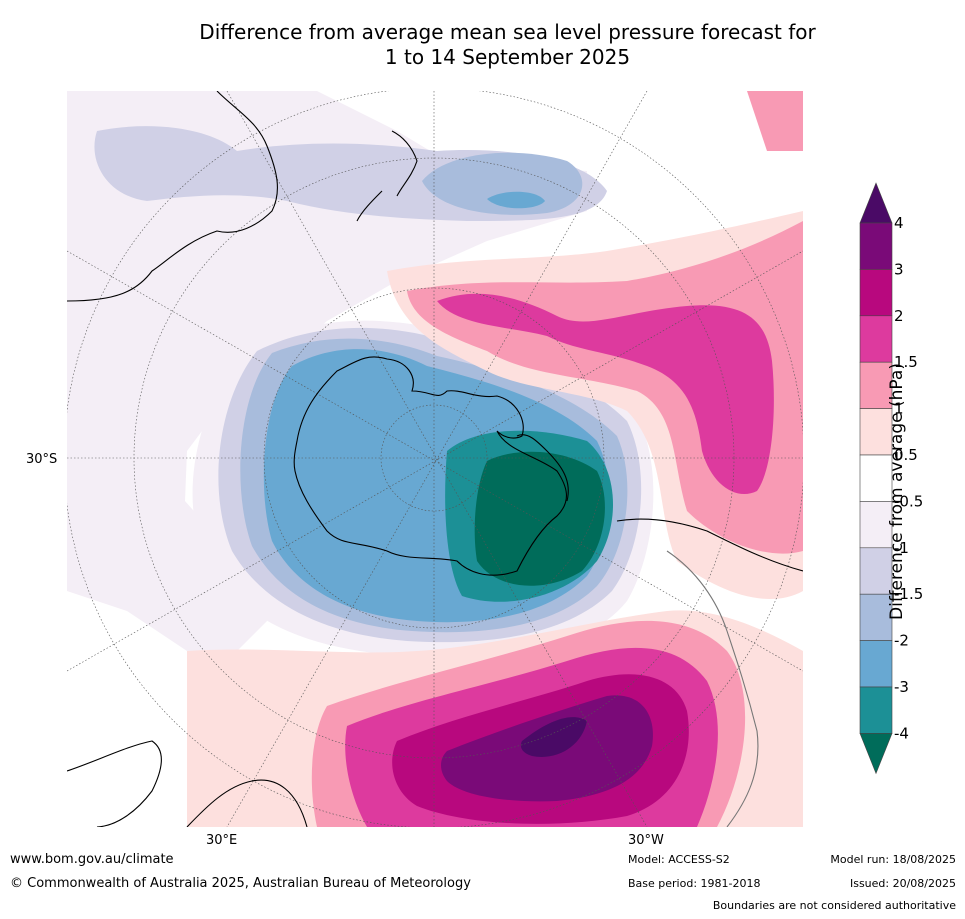 The height and width of the screenshot is (919, 965). What do you see at coordinates (901, 687) in the screenshot?
I see `colorbar-tick-label: -3` at bounding box center [901, 687].